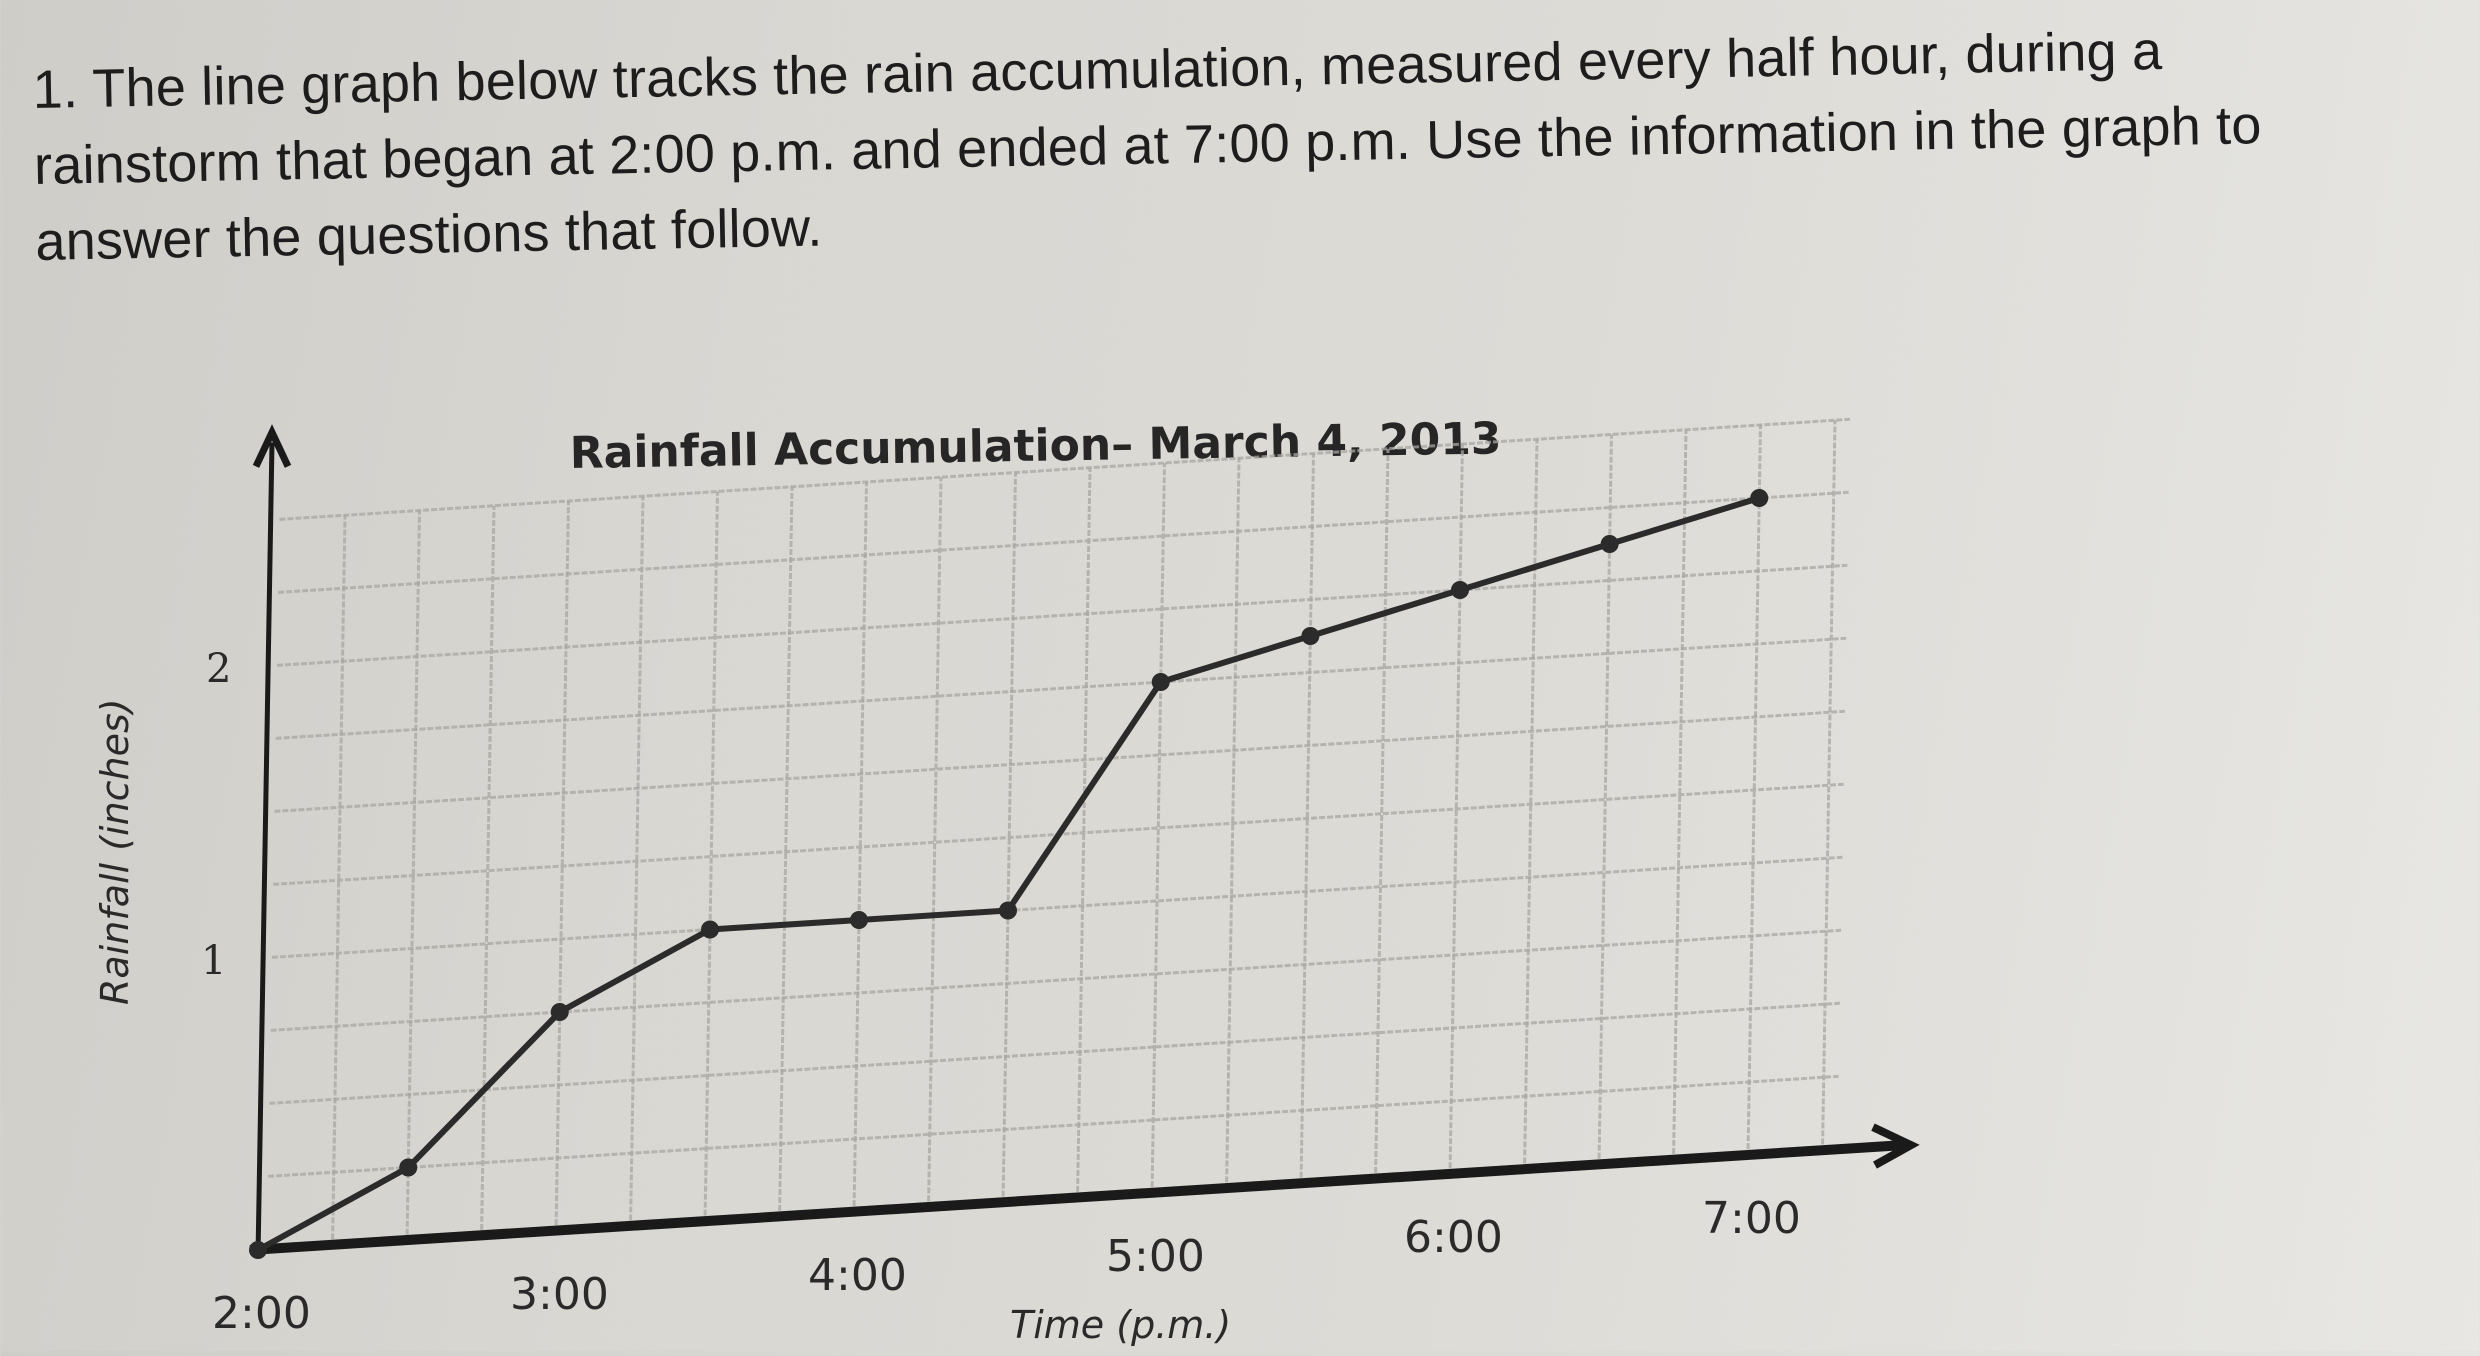  I want to click on x-tick-label: 5:00, so click(1155, 1256).